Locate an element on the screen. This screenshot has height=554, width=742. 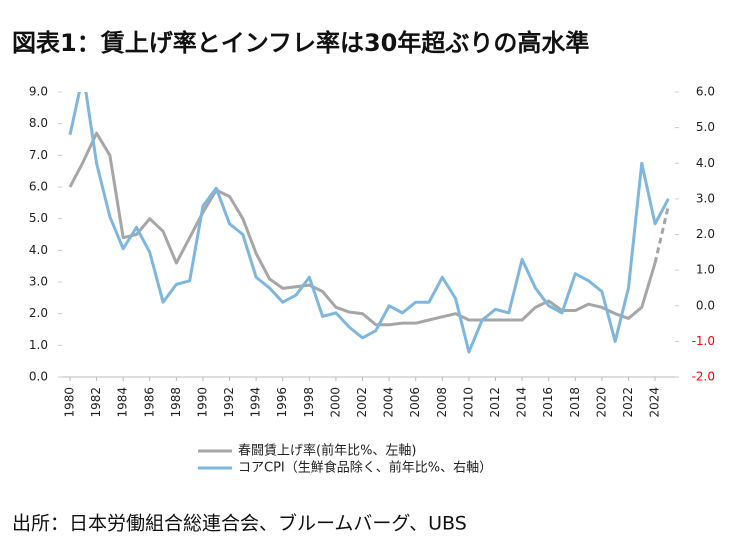
x-tick-label: 2024 is located at coordinates (655, 402).